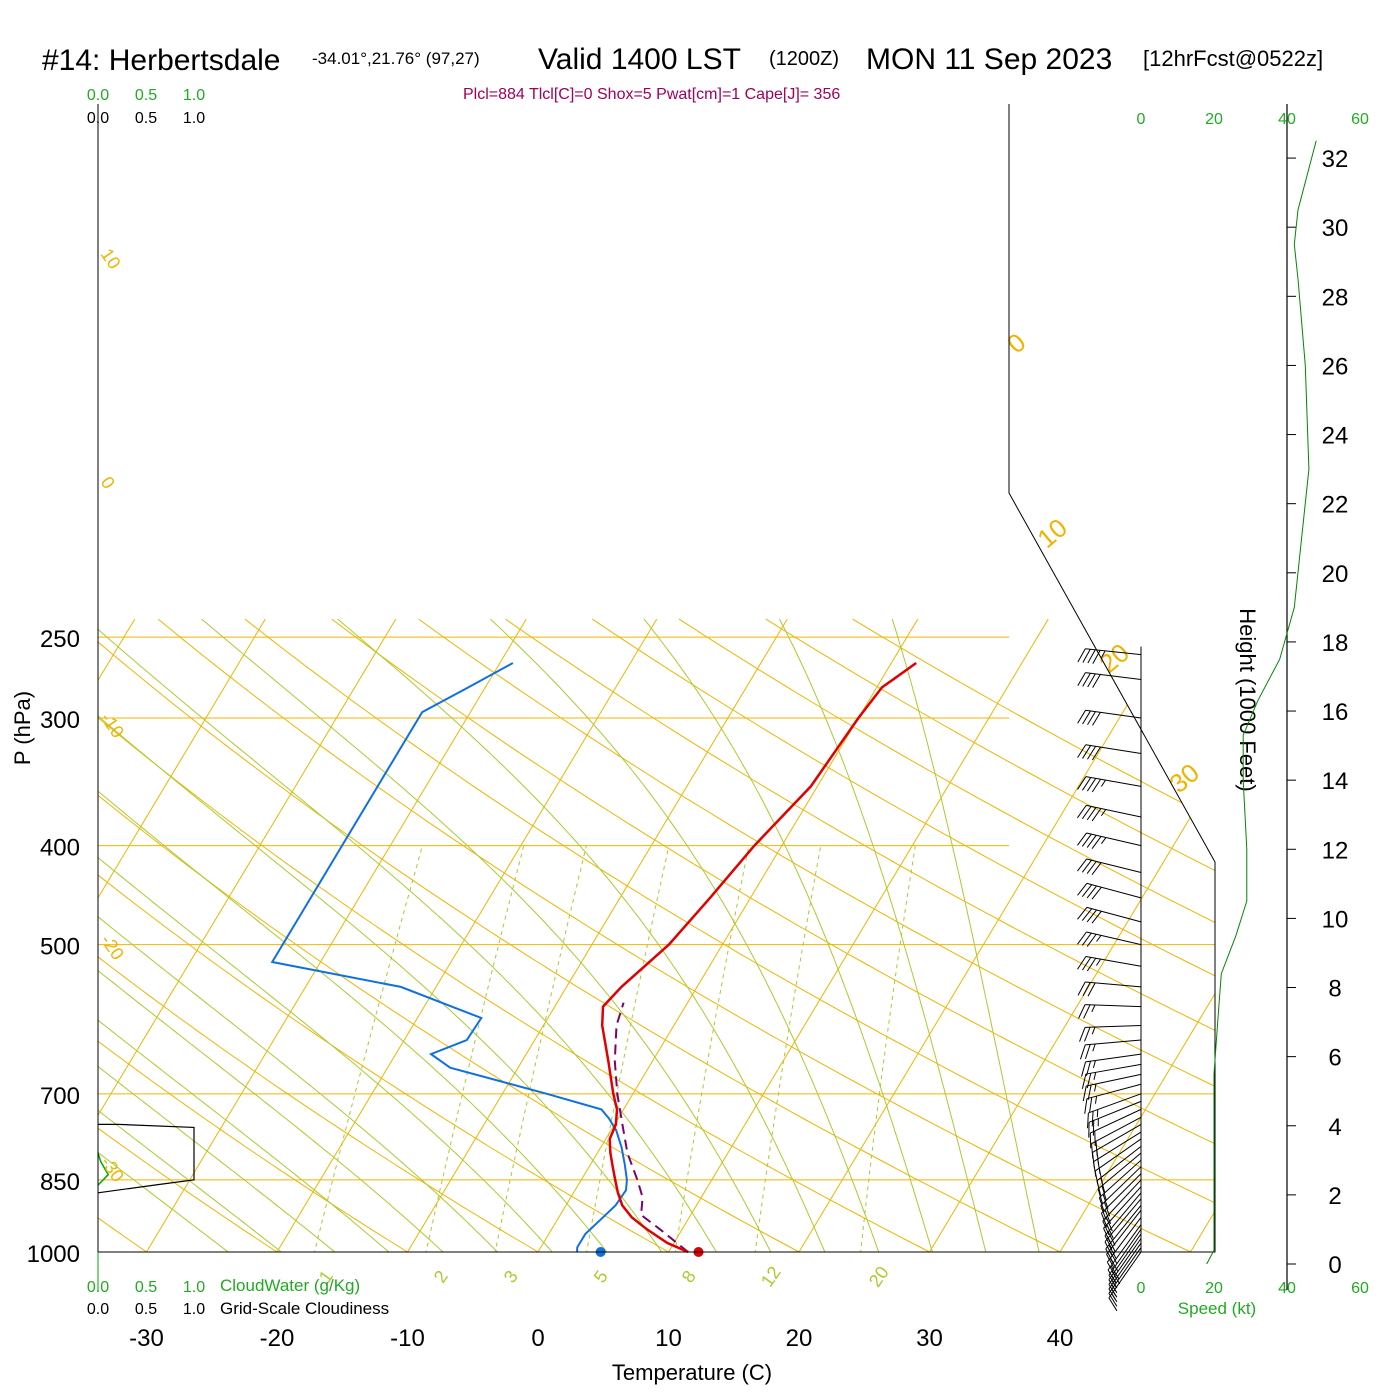  Describe the element at coordinates (1233, 58) in the screenshot. I see `forecast-info: [12hrFcst@0522z]` at that location.